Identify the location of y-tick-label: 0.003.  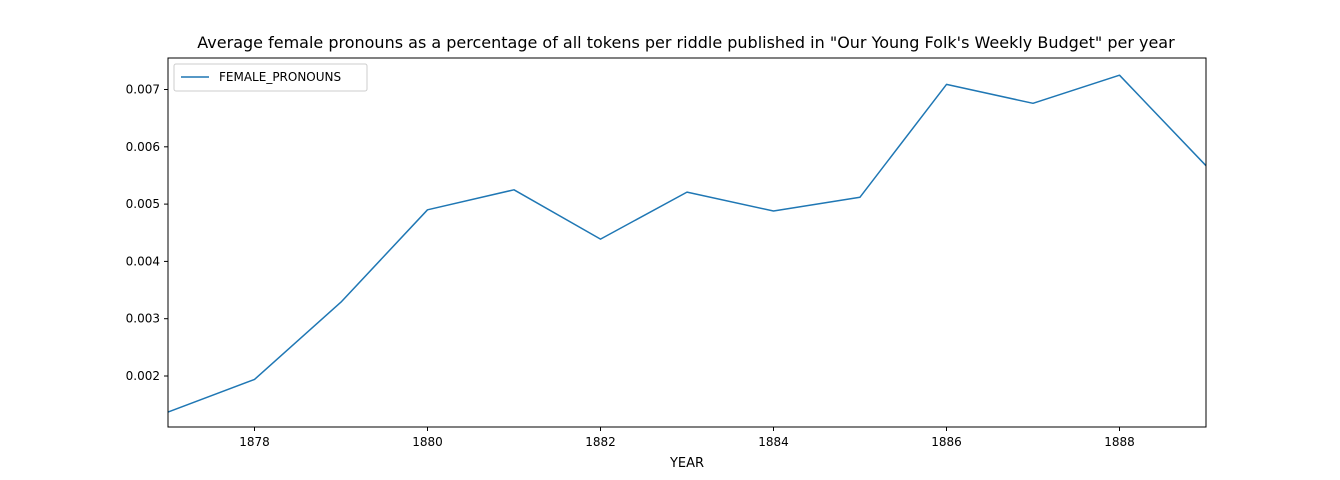
(143, 319).